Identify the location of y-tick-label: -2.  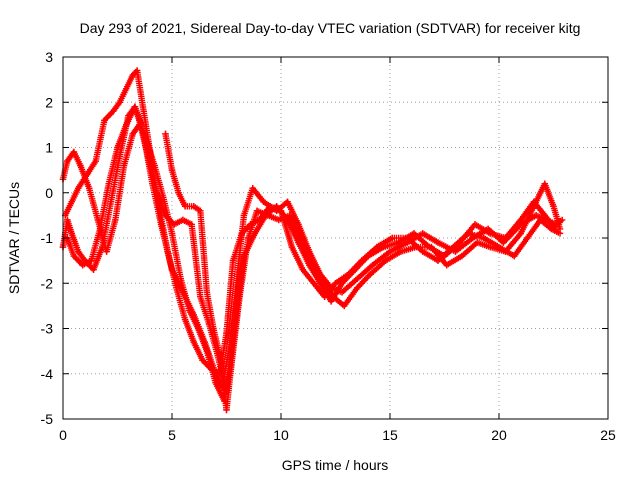
(47, 283).